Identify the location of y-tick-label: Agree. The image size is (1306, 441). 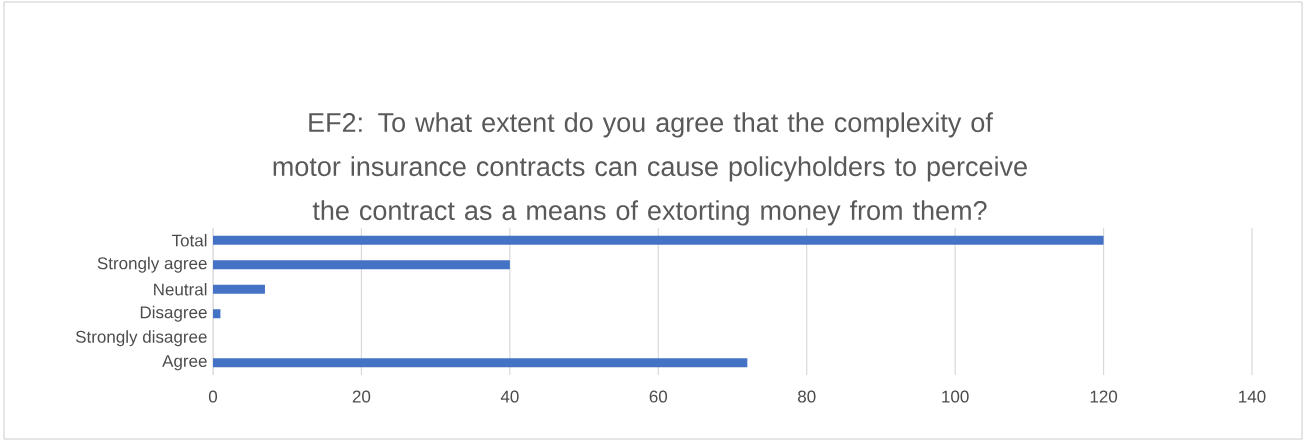
(184, 363).